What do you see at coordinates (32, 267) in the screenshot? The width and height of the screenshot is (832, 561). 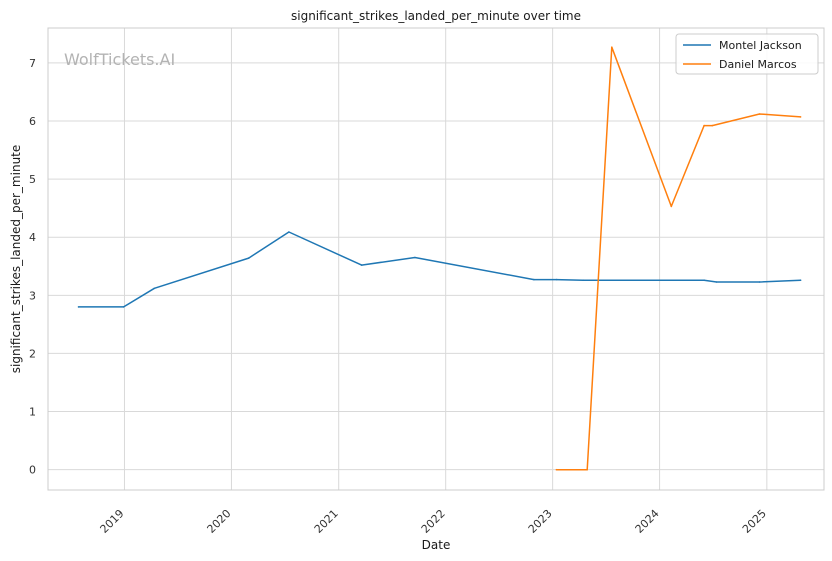 I see `y-tick-labels: 0 1 2 3 4 5 6 7` at bounding box center [32, 267].